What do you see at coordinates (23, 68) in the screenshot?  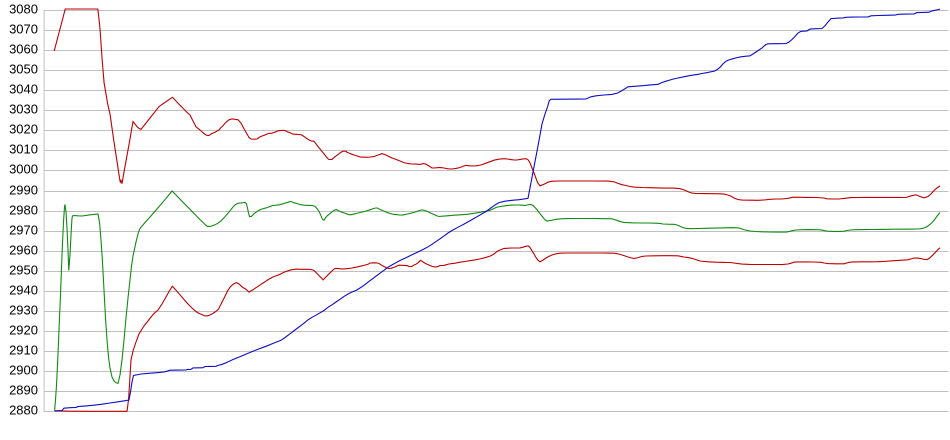 I see `svg-text: 3050` at bounding box center [23, 68].